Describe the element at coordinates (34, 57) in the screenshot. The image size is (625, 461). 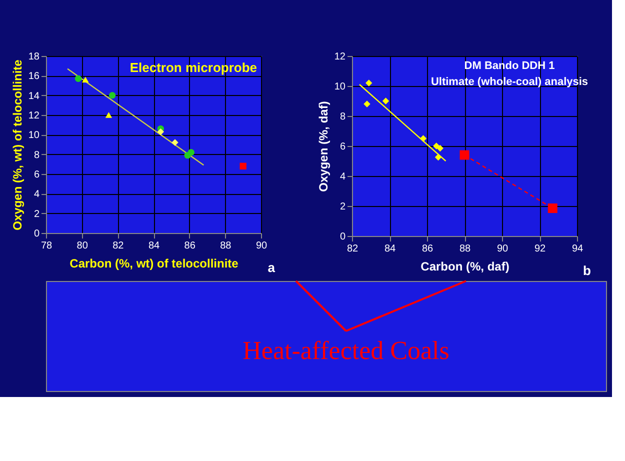
I see `y-tick-label: 18` at that location.